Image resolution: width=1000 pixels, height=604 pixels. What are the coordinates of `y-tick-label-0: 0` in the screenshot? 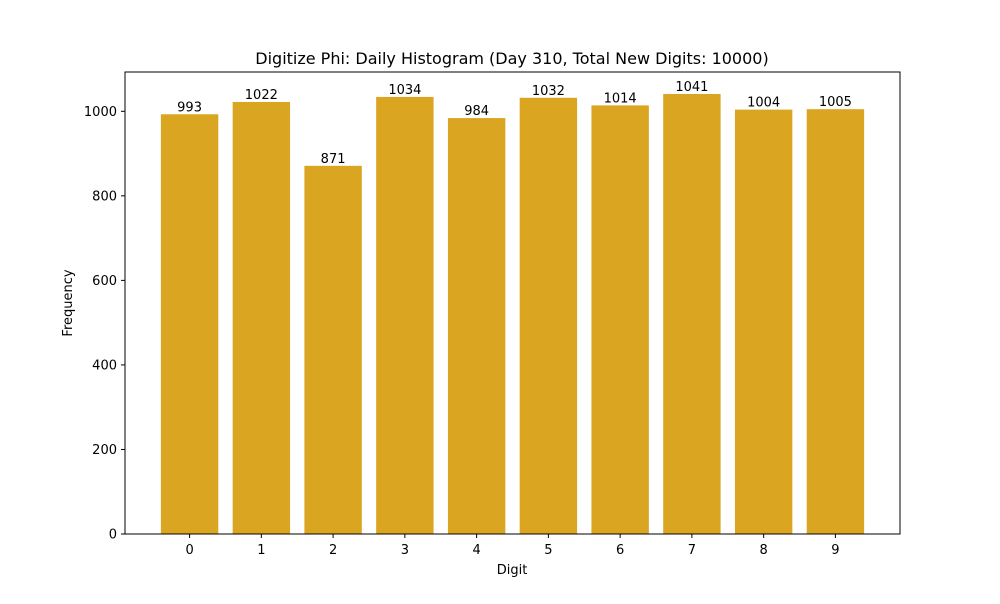 It's located at (113, 535).